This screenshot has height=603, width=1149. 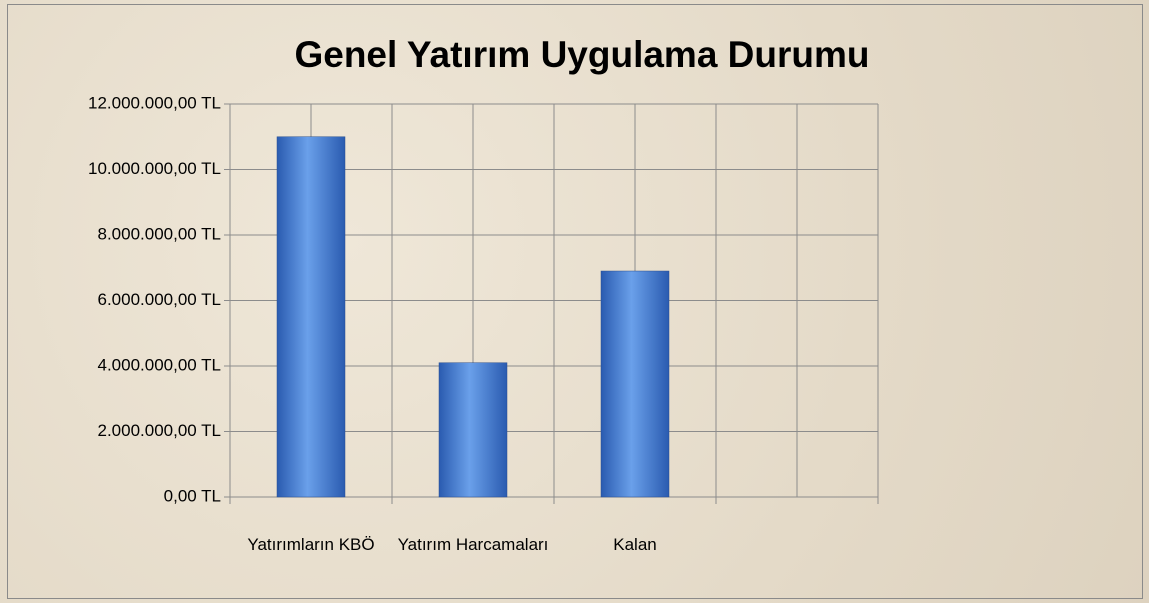 What do you see at coordinates (159, 430) in the screenshot?
I see `y-tick-label: 2.000.000,00 TL` at bounding box center [159, 430].